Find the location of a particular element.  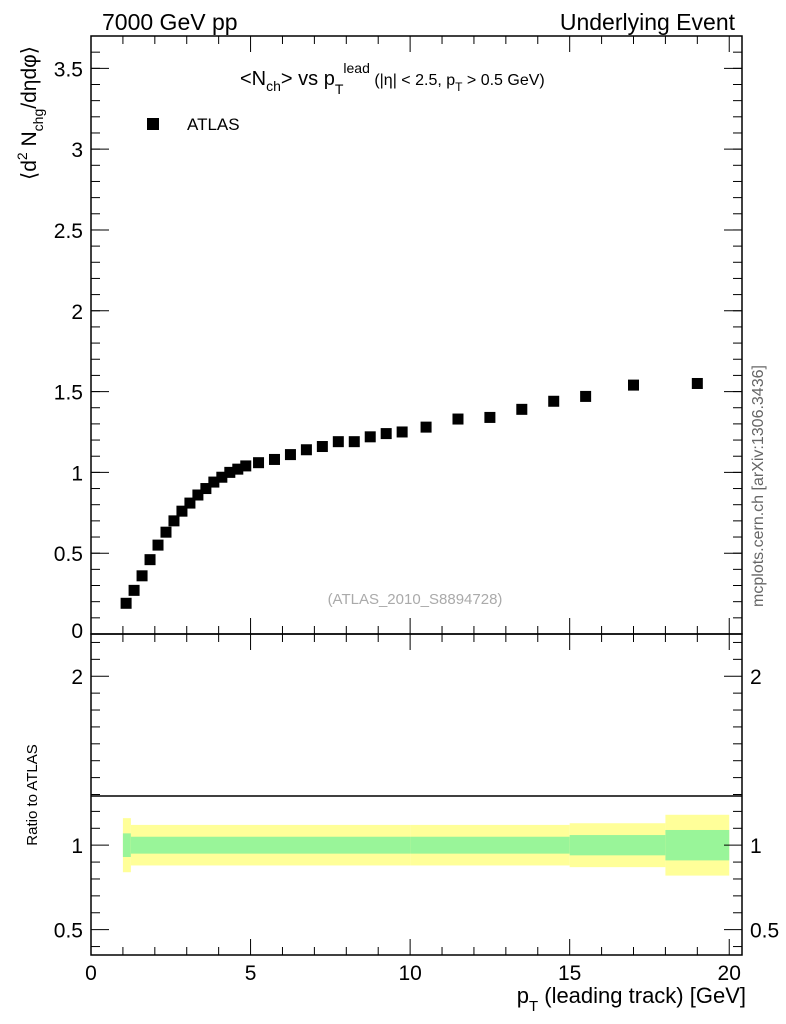

ratio-y-tick-label-right: 1 is located at coordinates (756, 846).